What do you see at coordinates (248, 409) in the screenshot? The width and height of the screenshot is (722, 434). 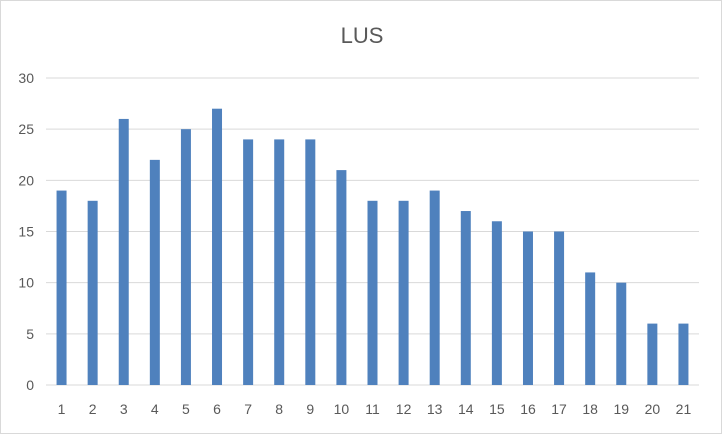 I see `x-tick-label: 7` at bounding box center [248, 409].